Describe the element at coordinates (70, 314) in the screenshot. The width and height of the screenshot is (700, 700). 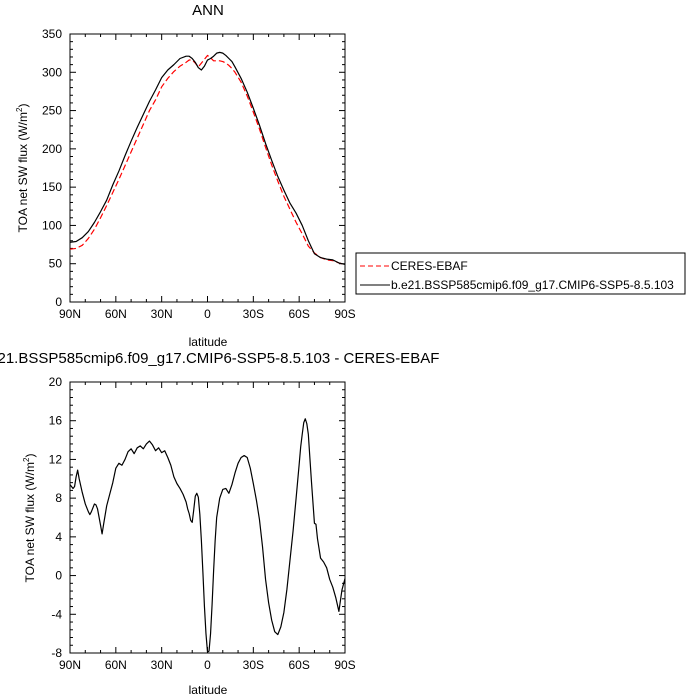
I see `top-x-tick-label: 90N` at that location.